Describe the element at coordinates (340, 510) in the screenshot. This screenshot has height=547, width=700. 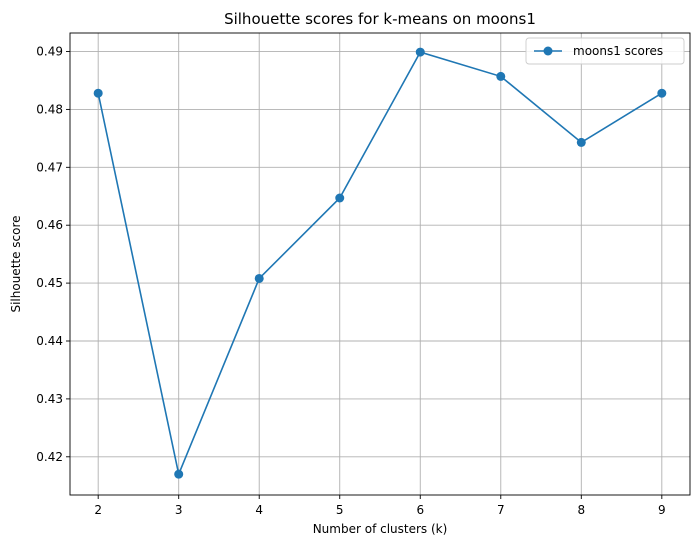
I see `x-tick-label: 5` at that location.